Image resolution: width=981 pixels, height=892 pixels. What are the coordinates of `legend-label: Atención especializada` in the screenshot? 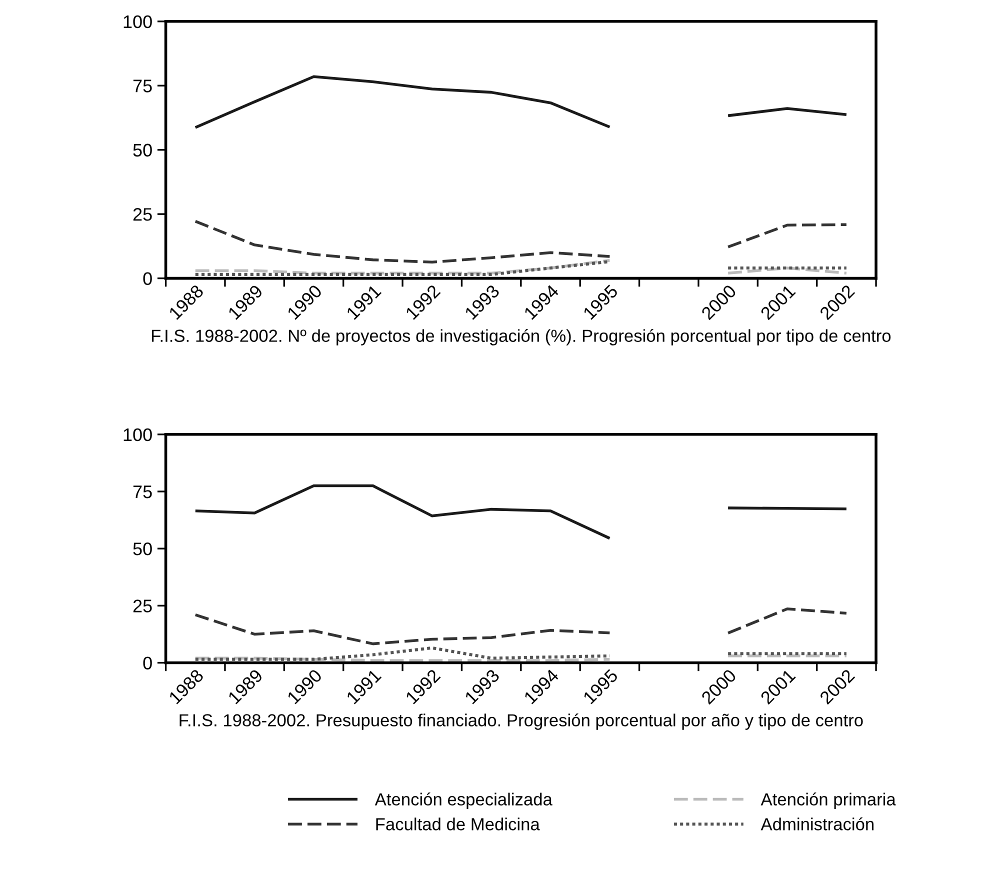 It's located at (463, 800).